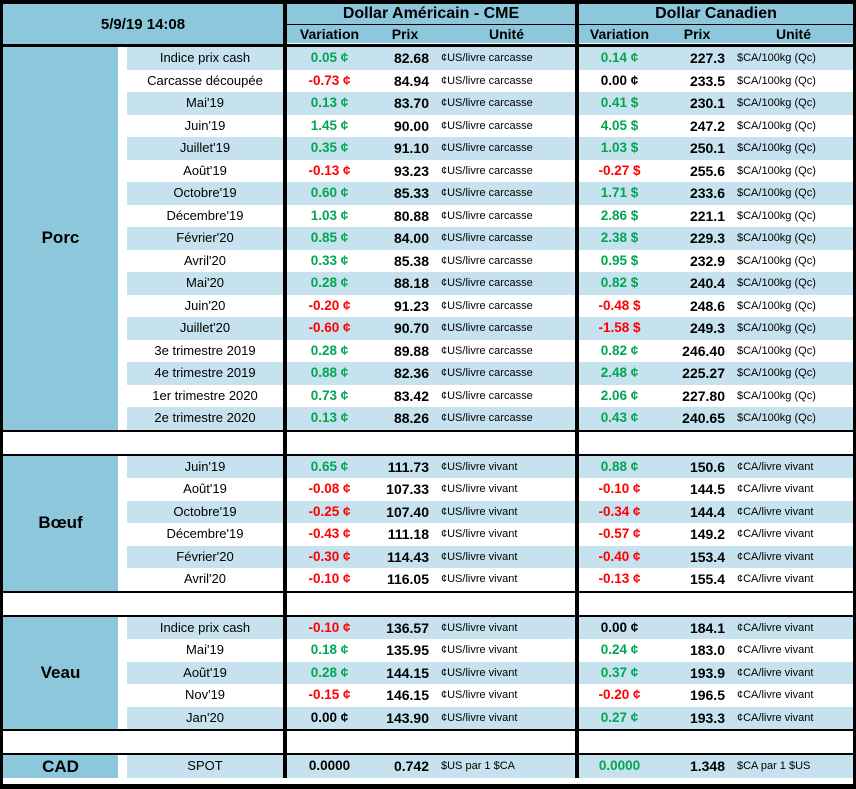 The width and height of the screenshot is (856, 789). What do you see at coordinates (329, 125) in the screenshot?
I see `us-variation: 1.45 ¢` at bounding box center [329, 125].